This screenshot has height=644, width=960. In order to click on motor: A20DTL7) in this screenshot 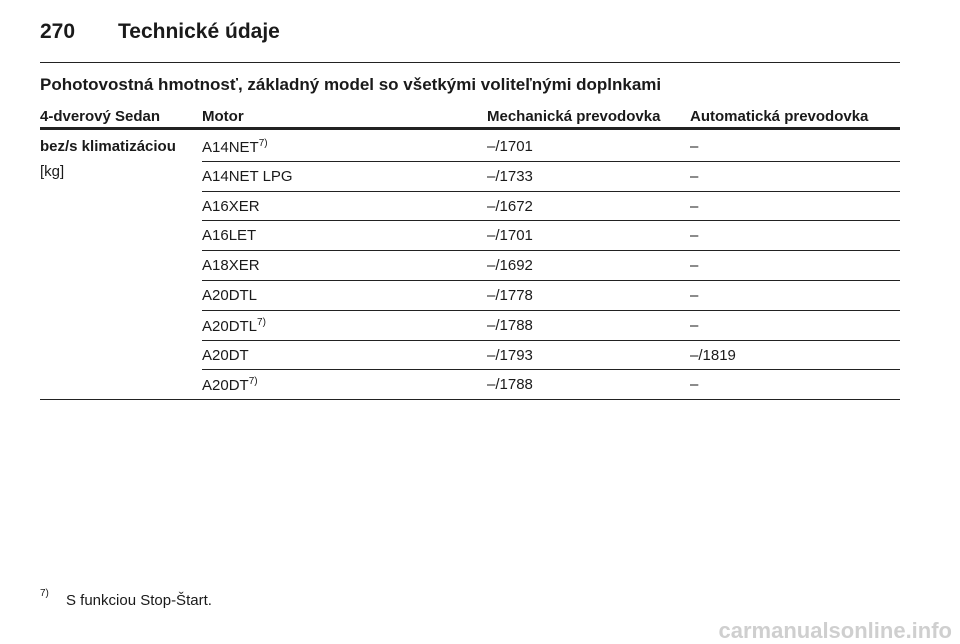, I will do `click(234, 326)`.